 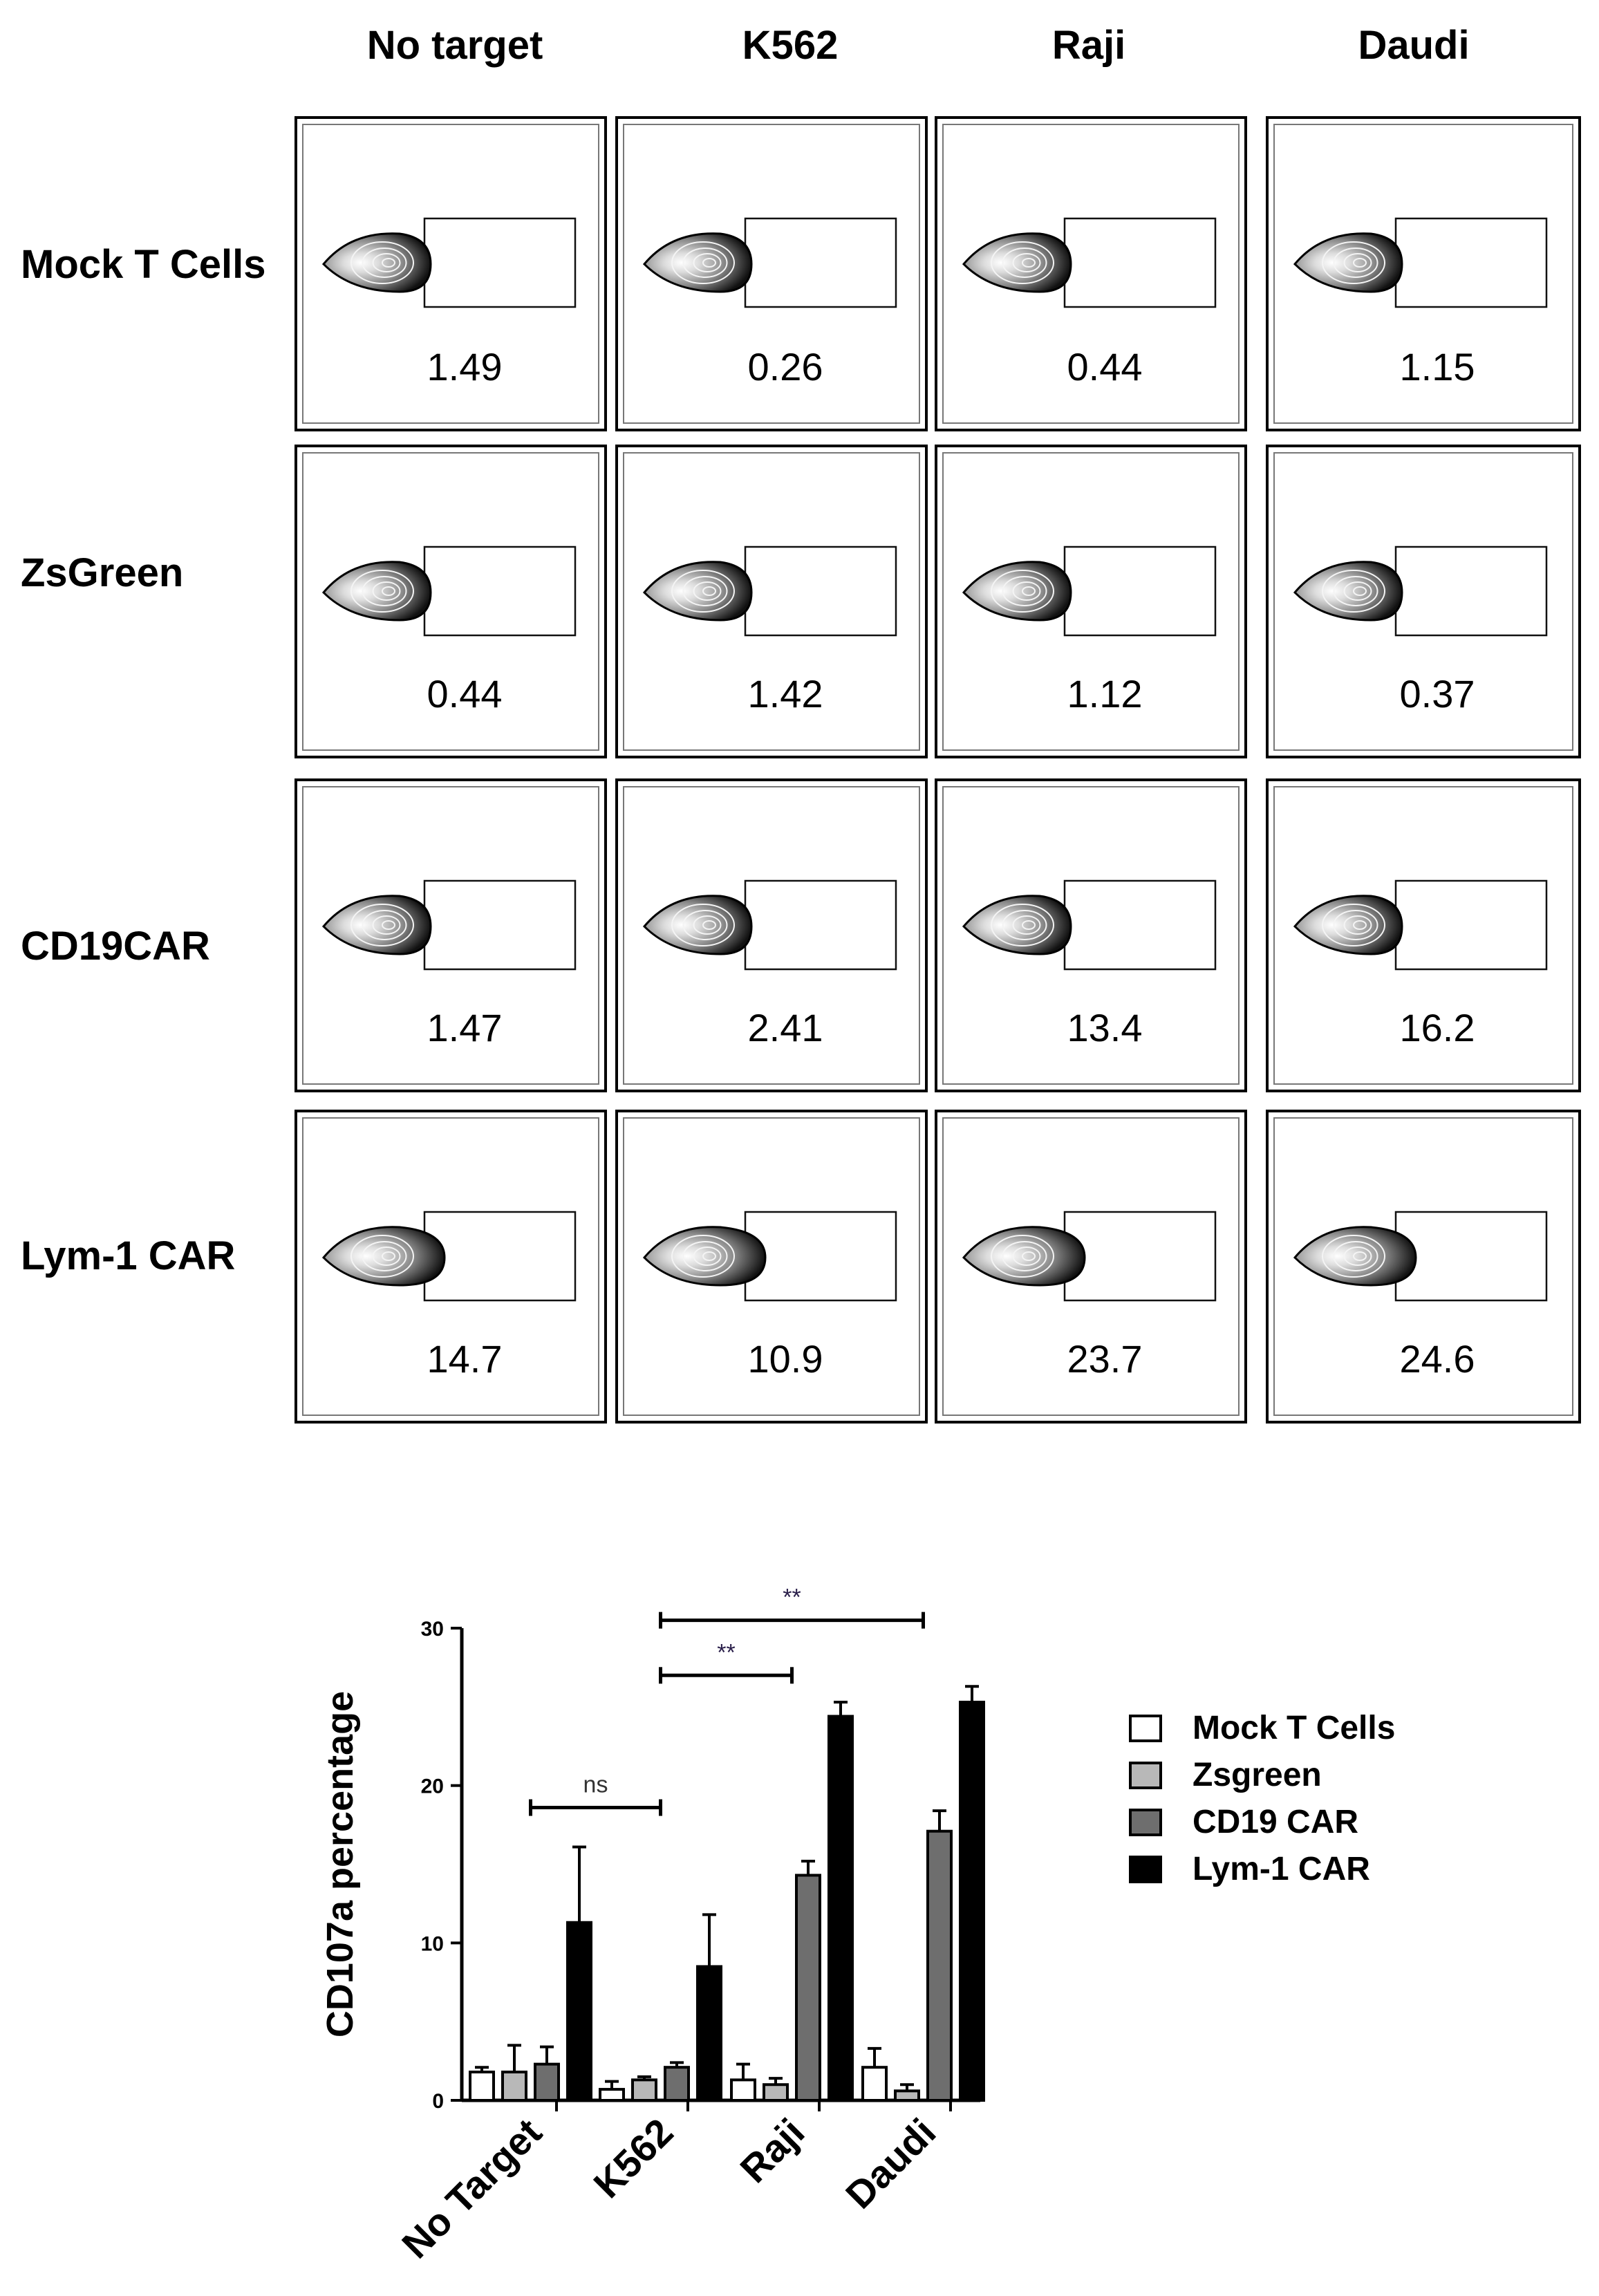 What do you see at coordinates (1437, 694) in the screenshot?
I see `gate-percentage: 0.37` at bounding box center [1437, 694].